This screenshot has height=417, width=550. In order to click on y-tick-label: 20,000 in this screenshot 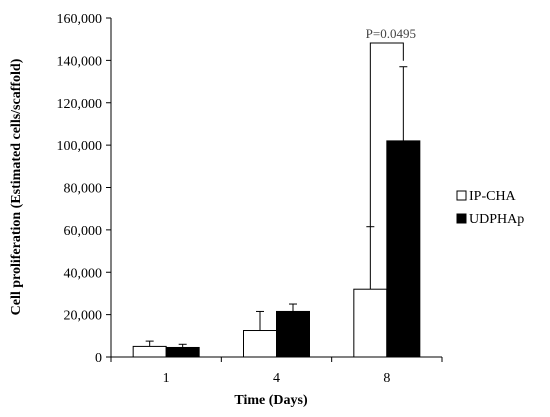, I will do `click(83, 316)`.